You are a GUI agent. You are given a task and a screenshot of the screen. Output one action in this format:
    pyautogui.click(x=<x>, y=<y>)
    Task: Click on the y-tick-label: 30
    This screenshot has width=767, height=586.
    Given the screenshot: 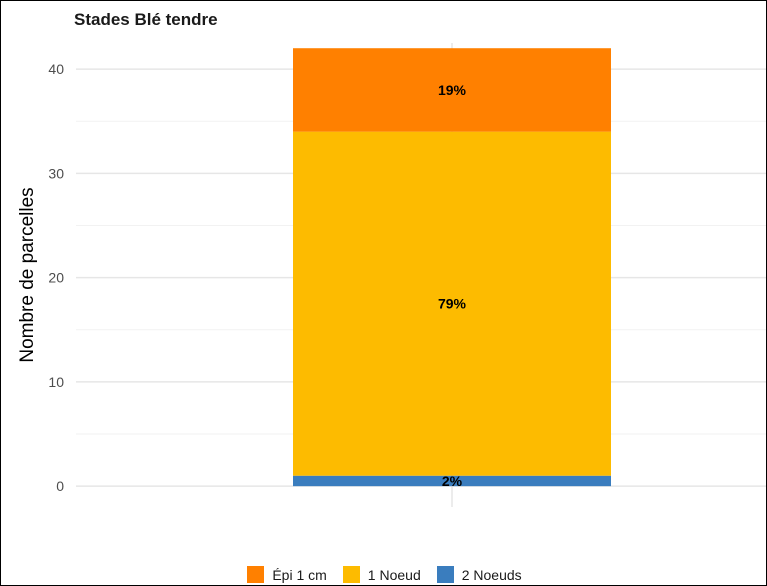 What is the action you would take?
    pyautogui.click(x=56, y=173)
    